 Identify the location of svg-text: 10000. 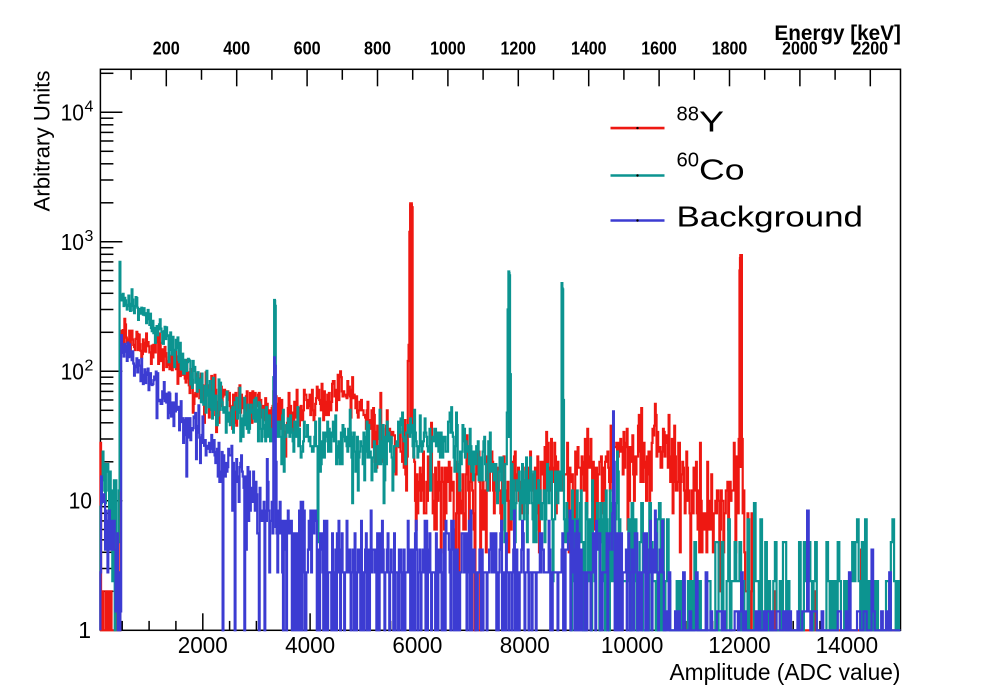
(632, 645).